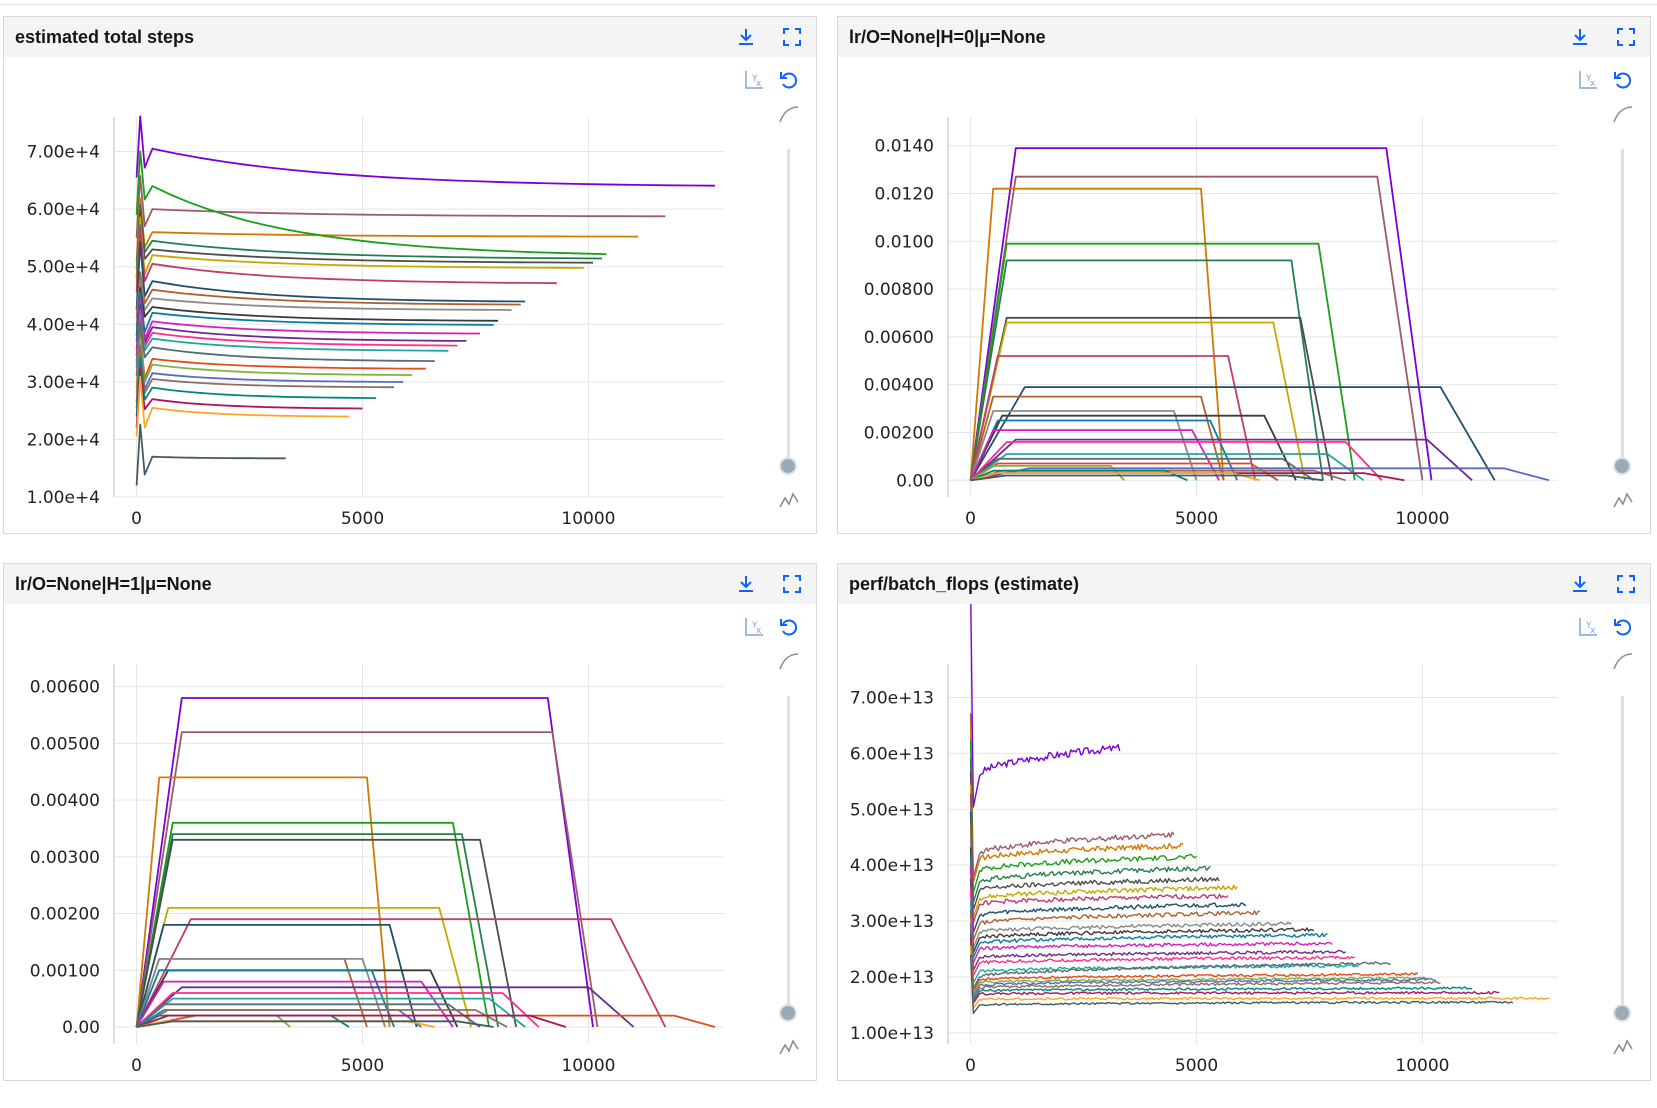 This screenshot has height=1108, width=1657. What do you see at coordinates (828, 4) in the screenshot?
I see `top-divider` at bounding box center [828, 4].